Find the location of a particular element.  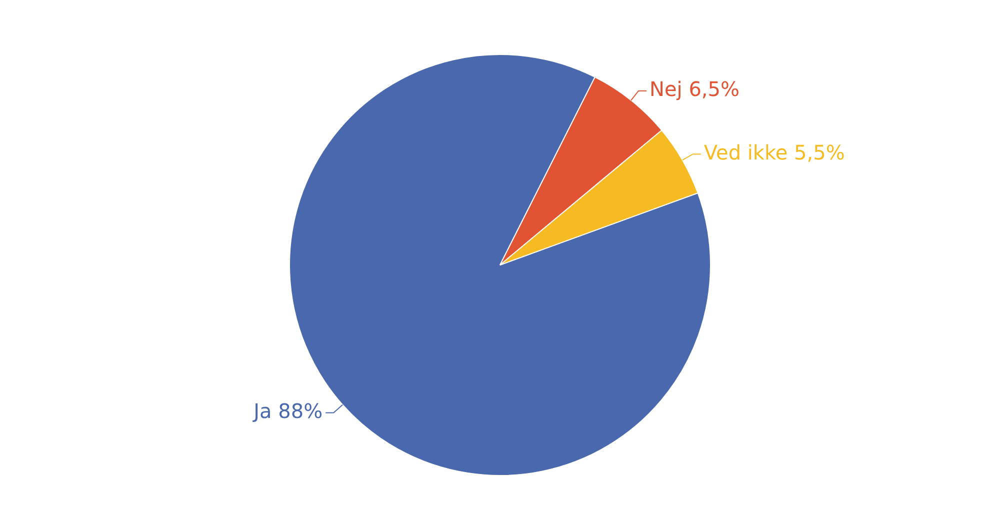

slice-label: Ved ikke 5,5% is located at coordinates (774, 152).